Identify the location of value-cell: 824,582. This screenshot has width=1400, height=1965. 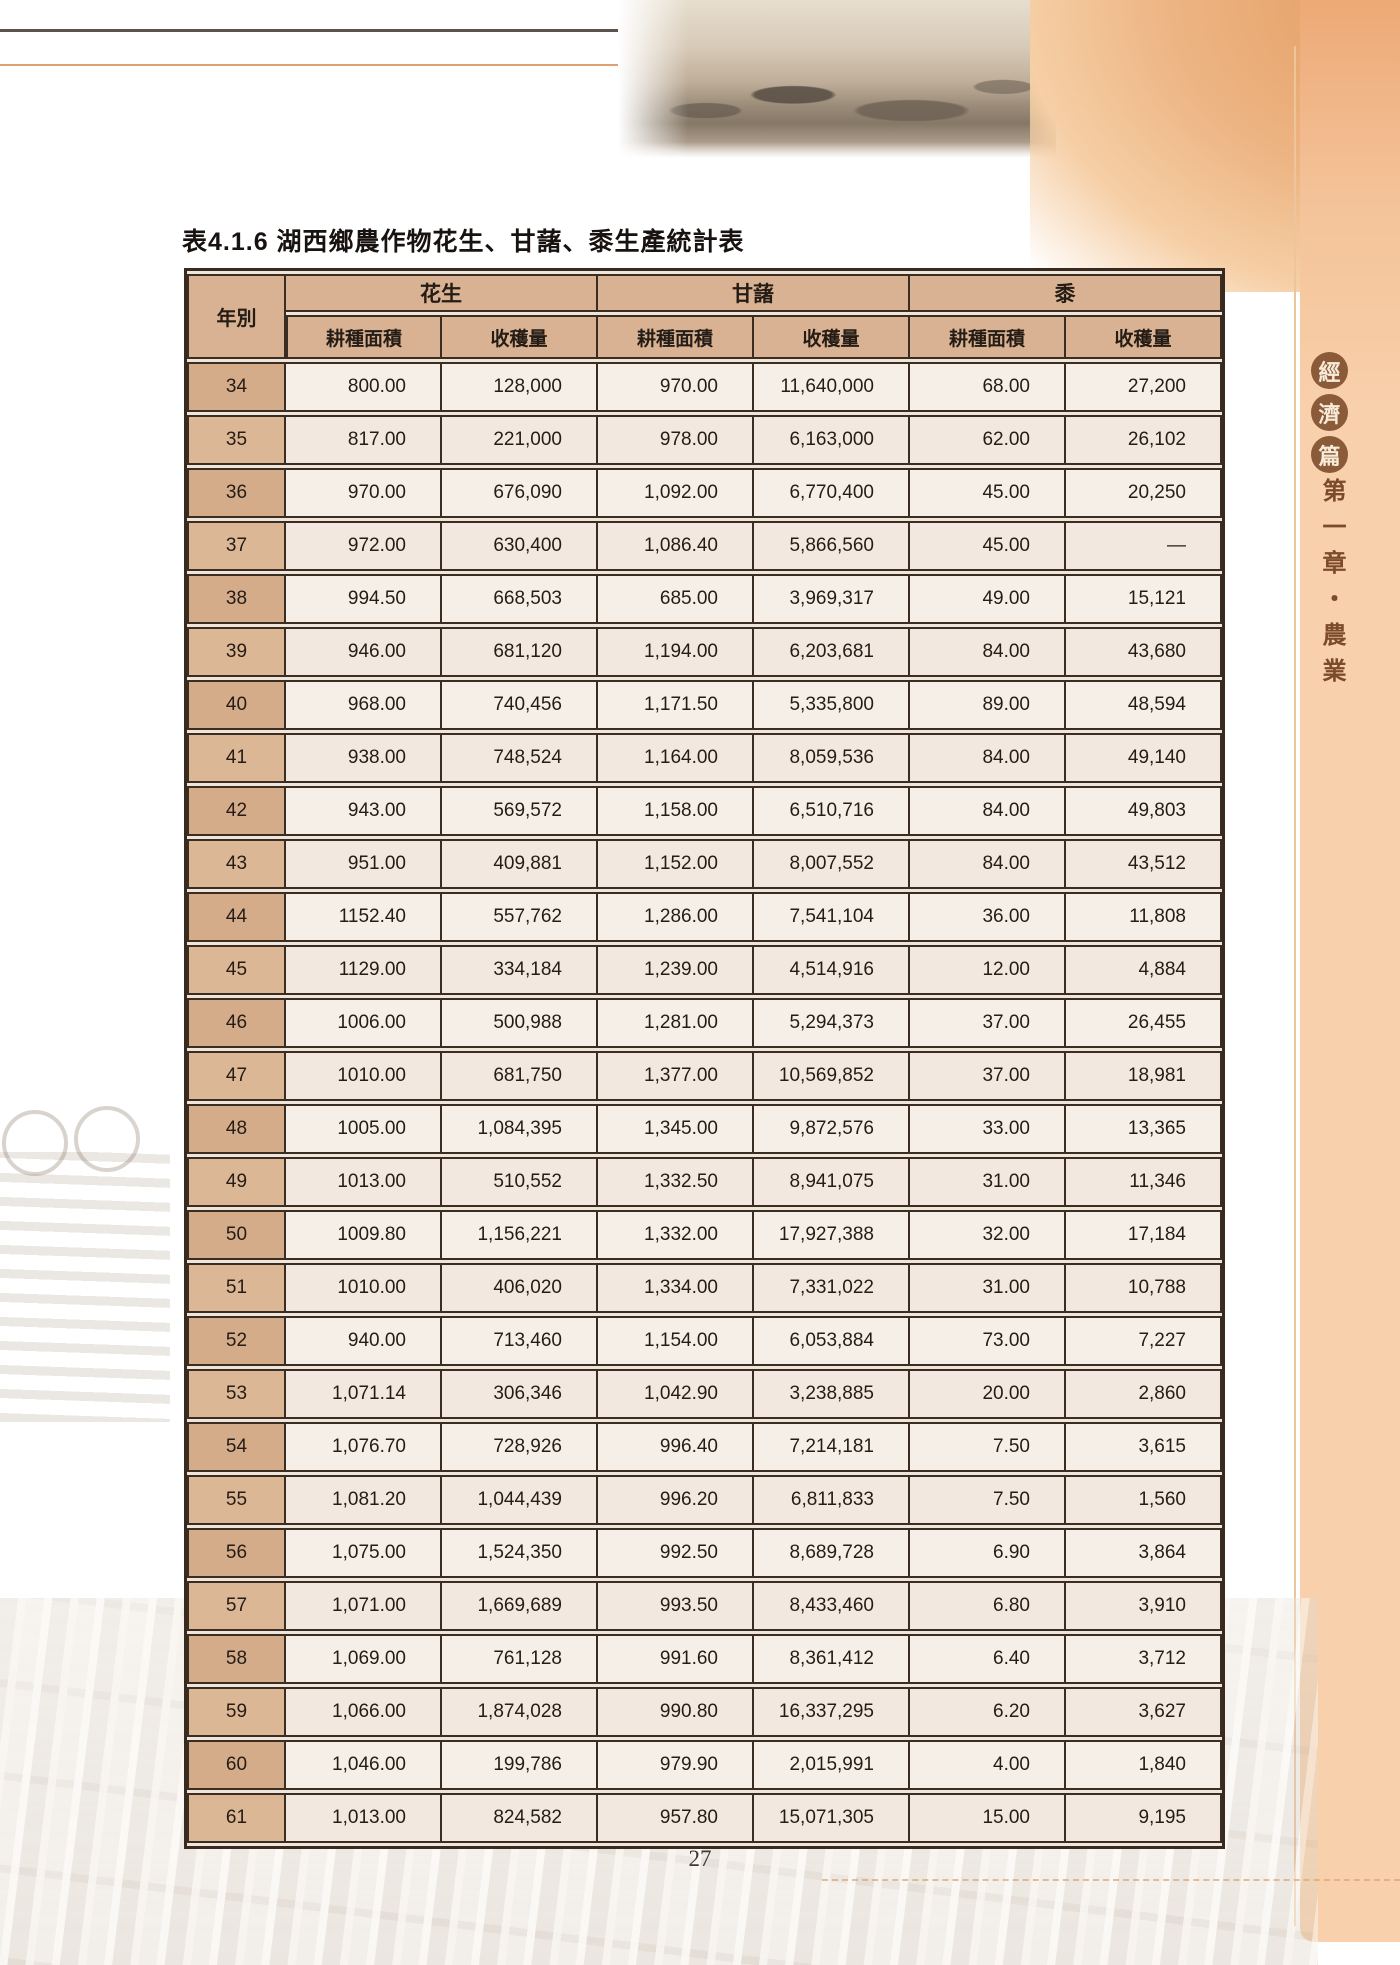
(520, 1818).